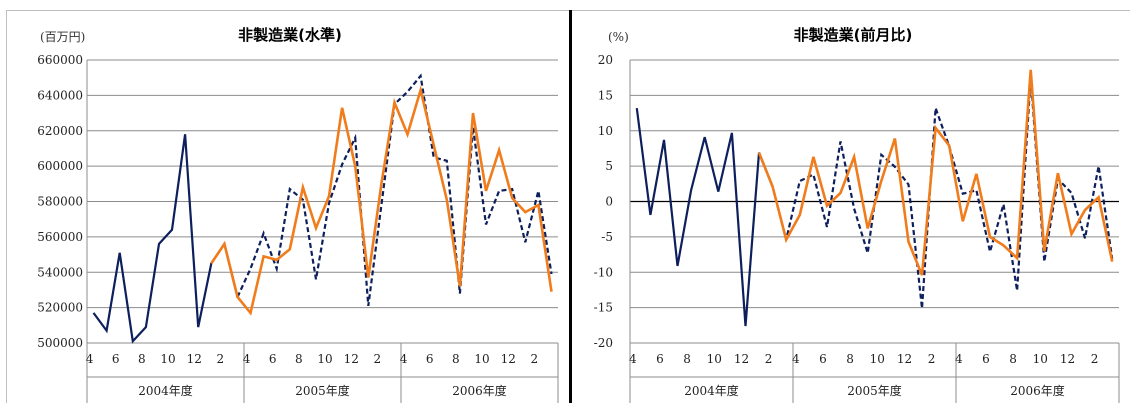 The image size is (1130, 407). I want to click on y-tick-label: 640000, so click(60, 95).